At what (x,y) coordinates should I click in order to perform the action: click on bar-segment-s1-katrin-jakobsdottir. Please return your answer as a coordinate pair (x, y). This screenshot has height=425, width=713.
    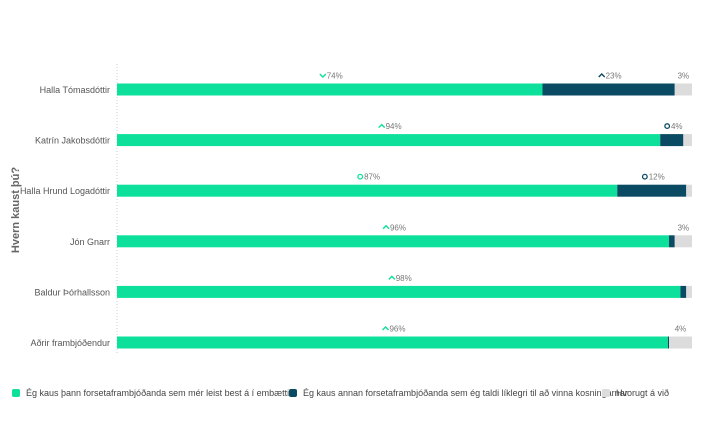
    Looking at the image, I should click on (389, 140).